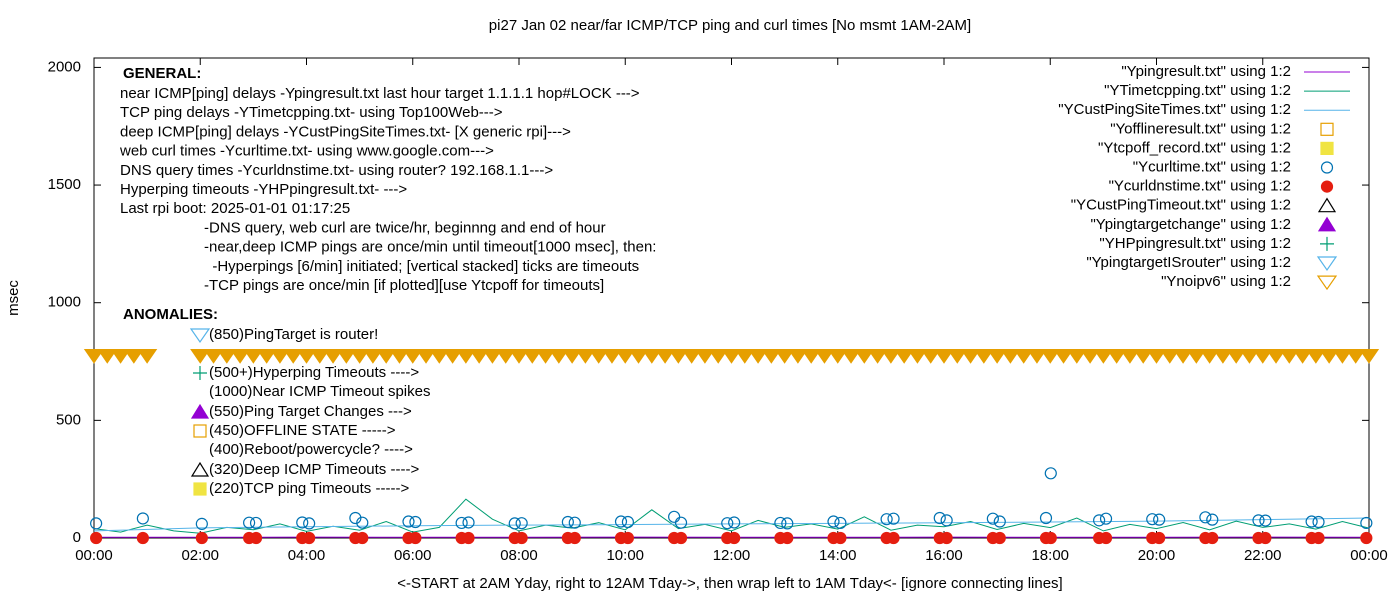  What do you see at coordinates (311, 449) in the screenshot?
I see `annotation-line: (400)Reboot/powercycle? ---->` at bounding box center [311, 449].